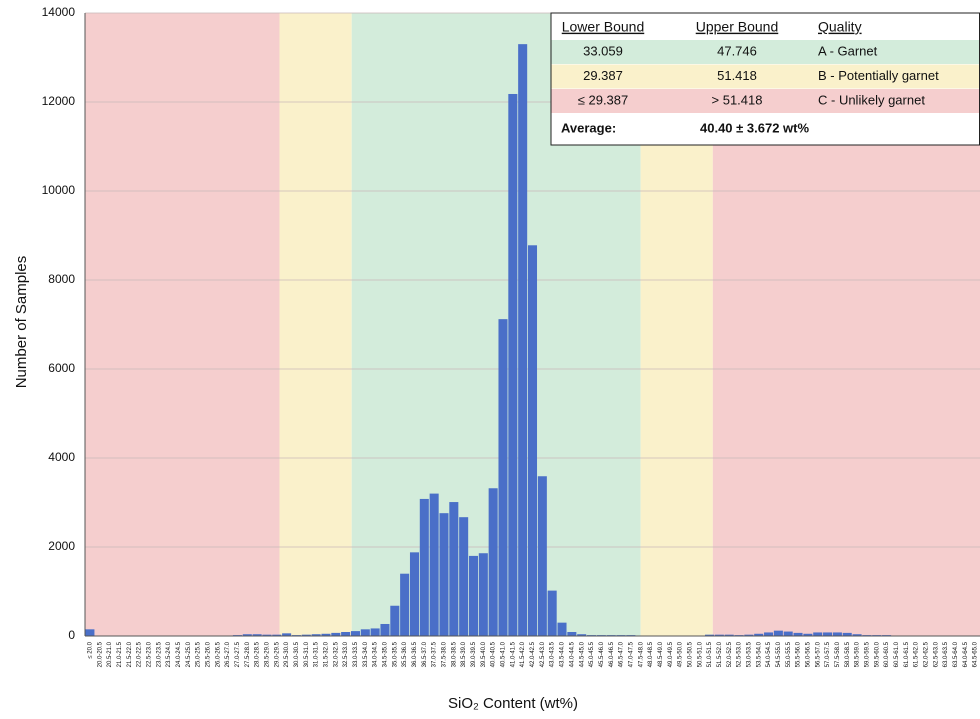  Describe the element at coordinates (504, 654) in the screenshot. I see `x-tick-label: 40.5-41.0` at that location.